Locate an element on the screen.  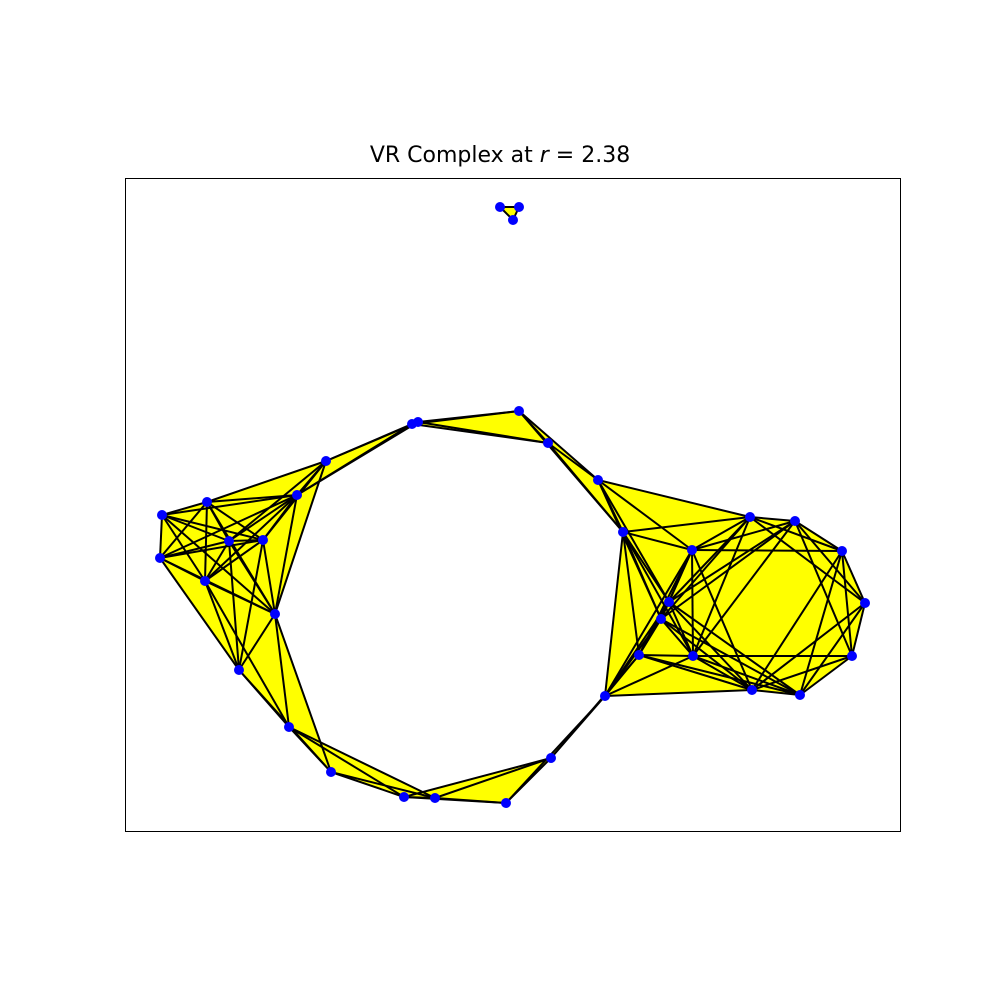
title-radius-symbol: r is located at coordinates (544, 155).